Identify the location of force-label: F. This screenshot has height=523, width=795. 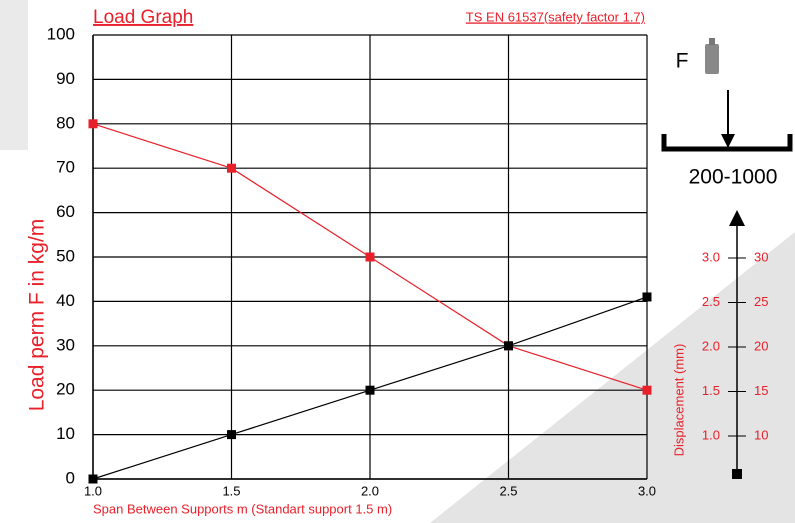
(682, 61).